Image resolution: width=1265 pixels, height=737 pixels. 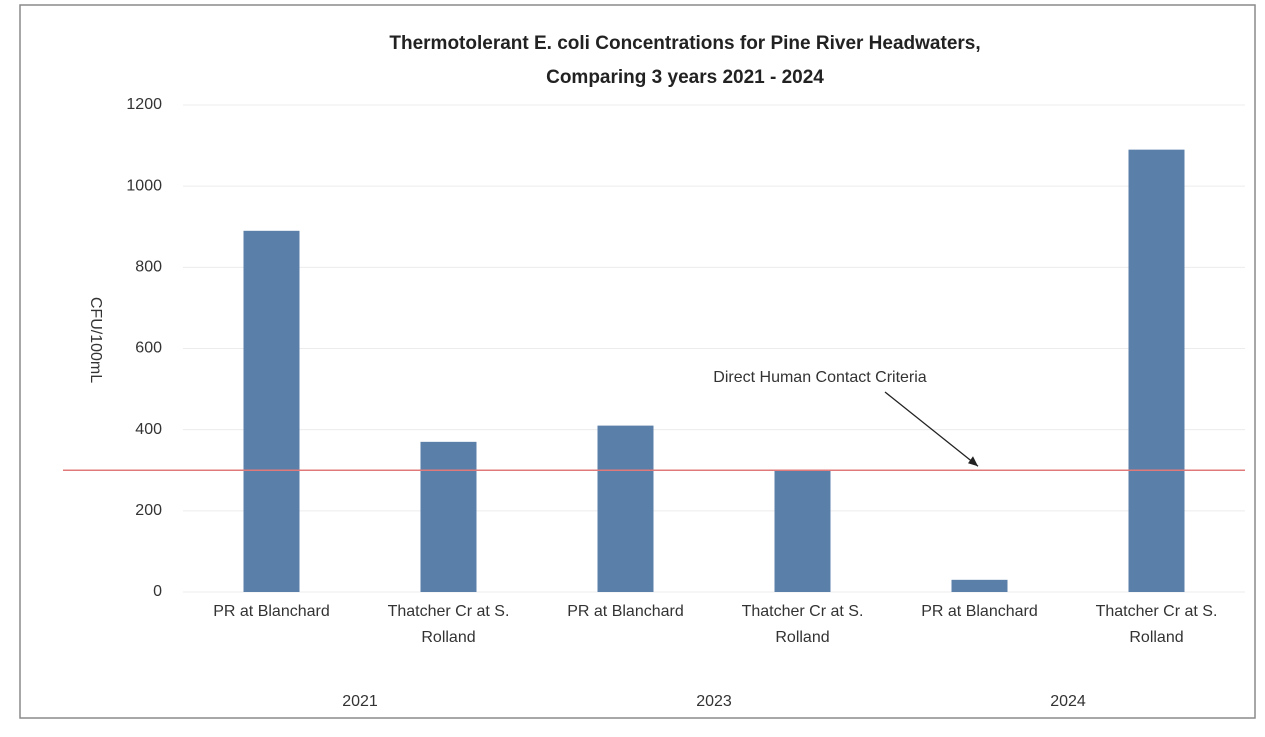 What do you see at coordinates (144, 104) in the screenshot?
I see `y-tick-label: 1200` at bounding box center [144, 104].